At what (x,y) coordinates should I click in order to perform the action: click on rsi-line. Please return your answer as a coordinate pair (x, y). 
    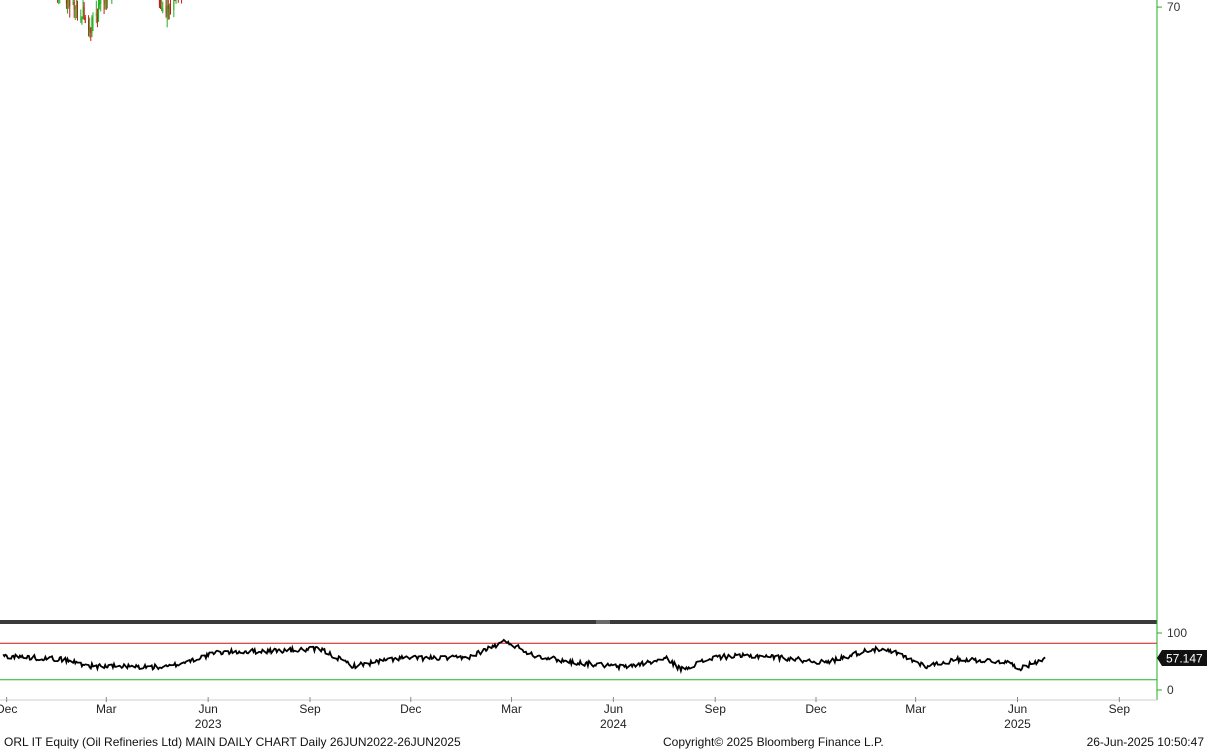
    Looking at the image, I should click on (524, 656).